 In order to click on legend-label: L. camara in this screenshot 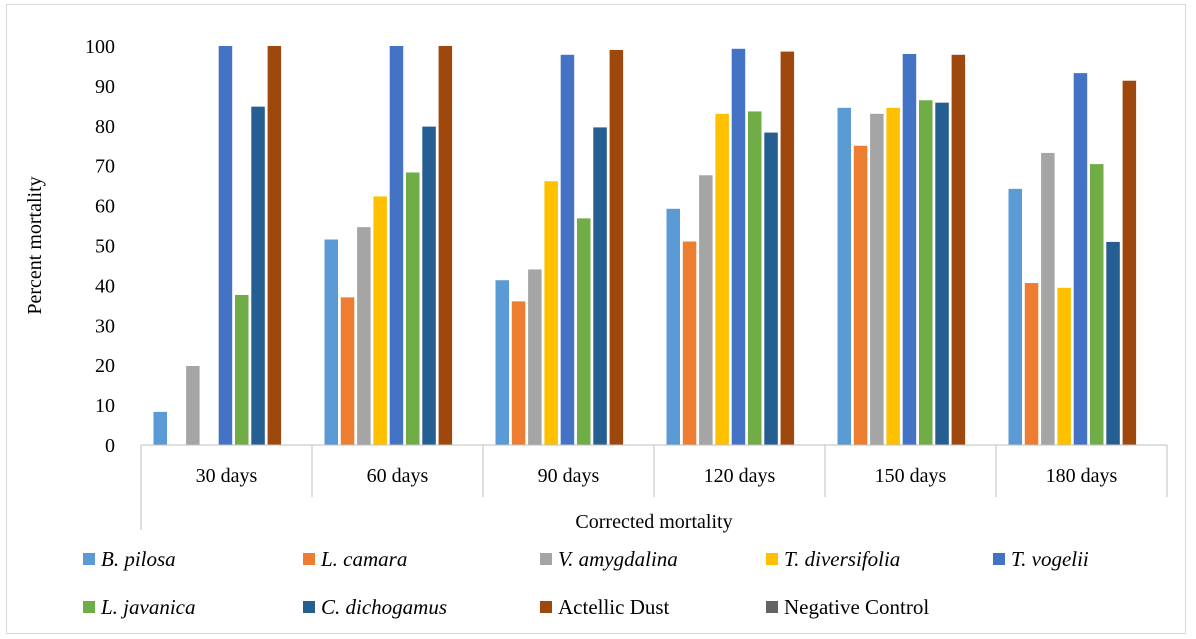, I will do `click(363, 559)`.